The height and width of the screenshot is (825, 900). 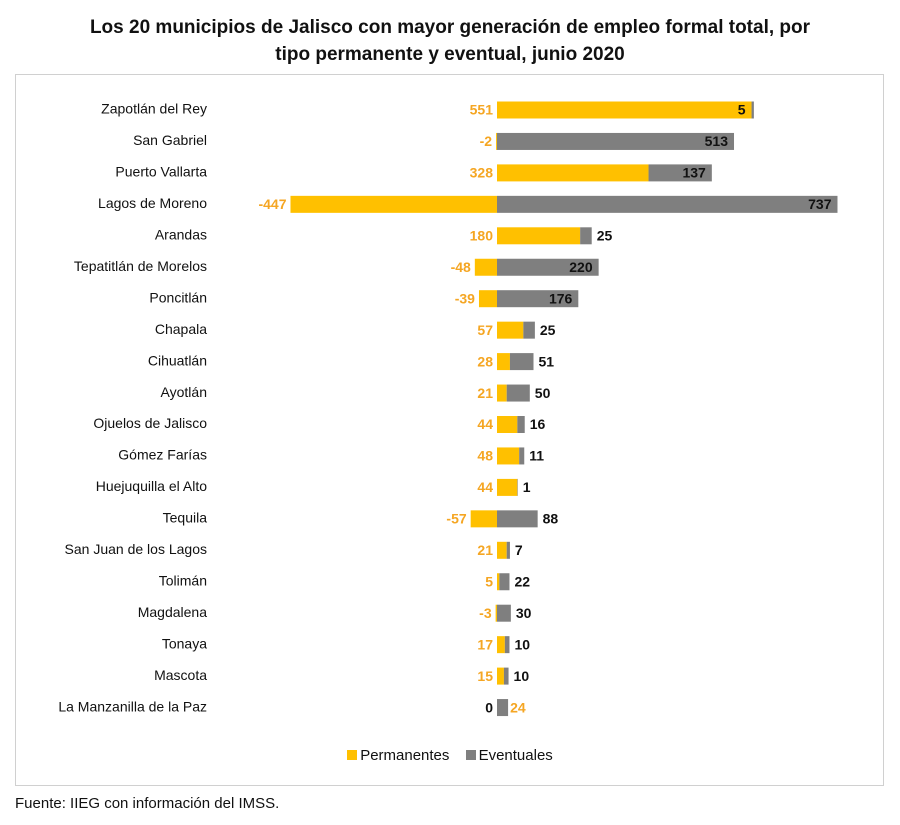 What do you see at coordinates (561, 298) in the screenshot?
I see `data-label-eventuales: 176` at bounding box center [561, 298].